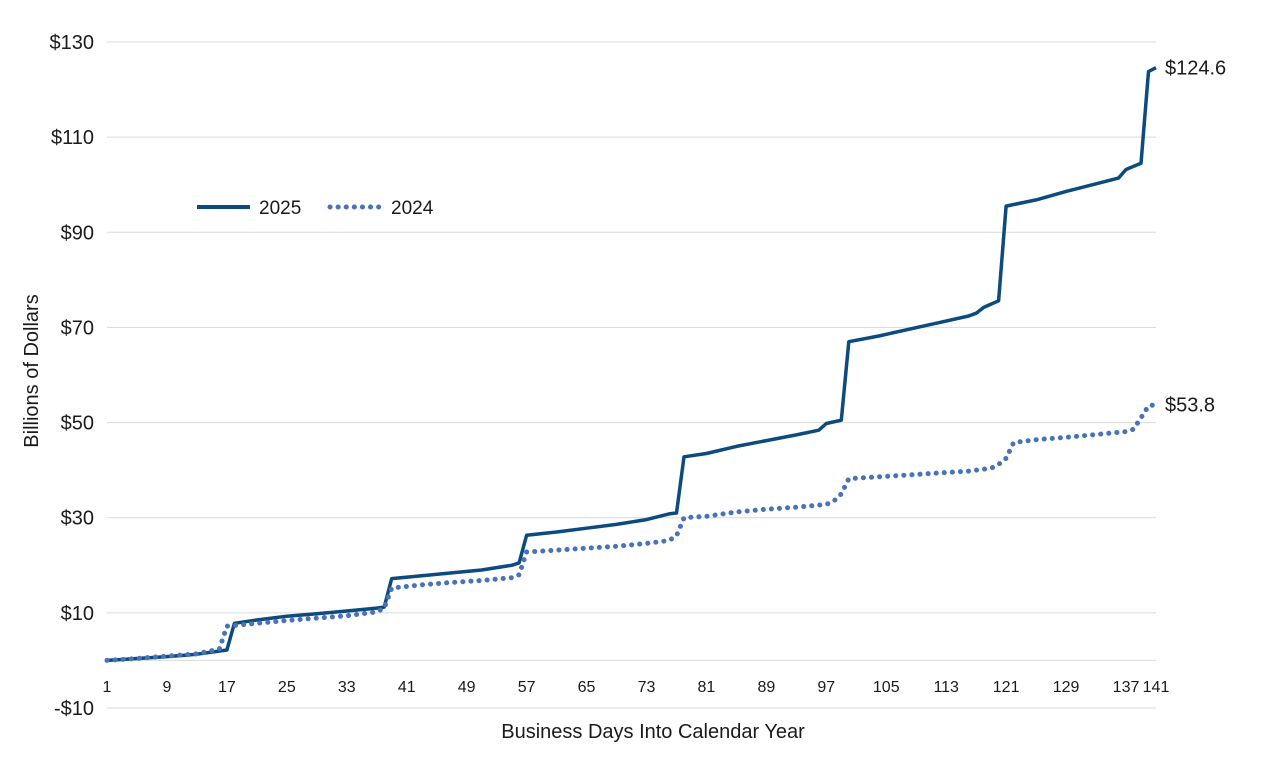 The image size is (1280, 772). What do you see at coordinates (946, 687) in the screenshot?
I see `x-tick-label: 113` at bounding box center [946, 687].